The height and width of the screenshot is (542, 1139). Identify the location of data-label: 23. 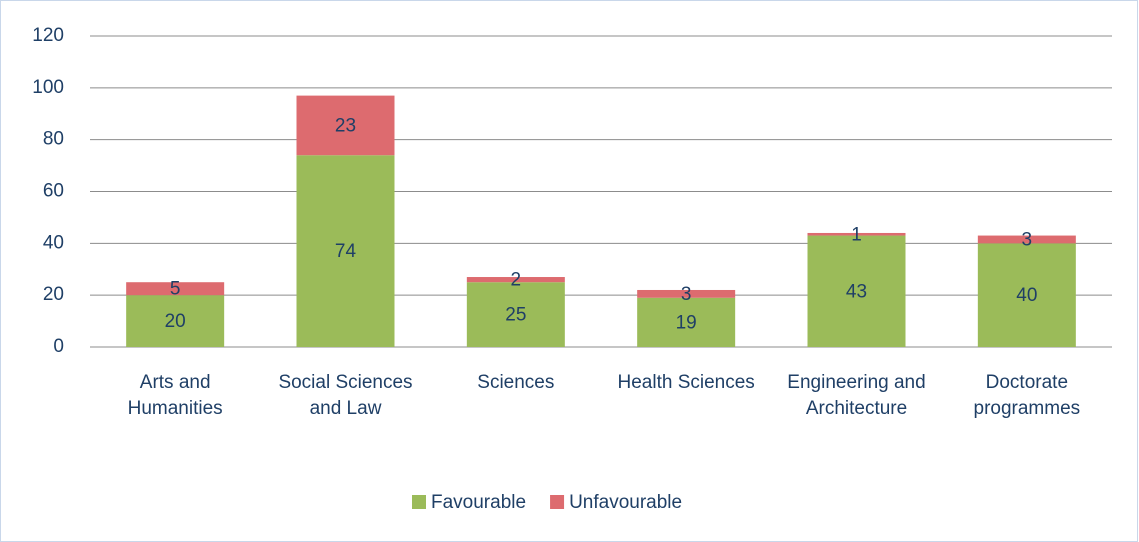
(345, 125).